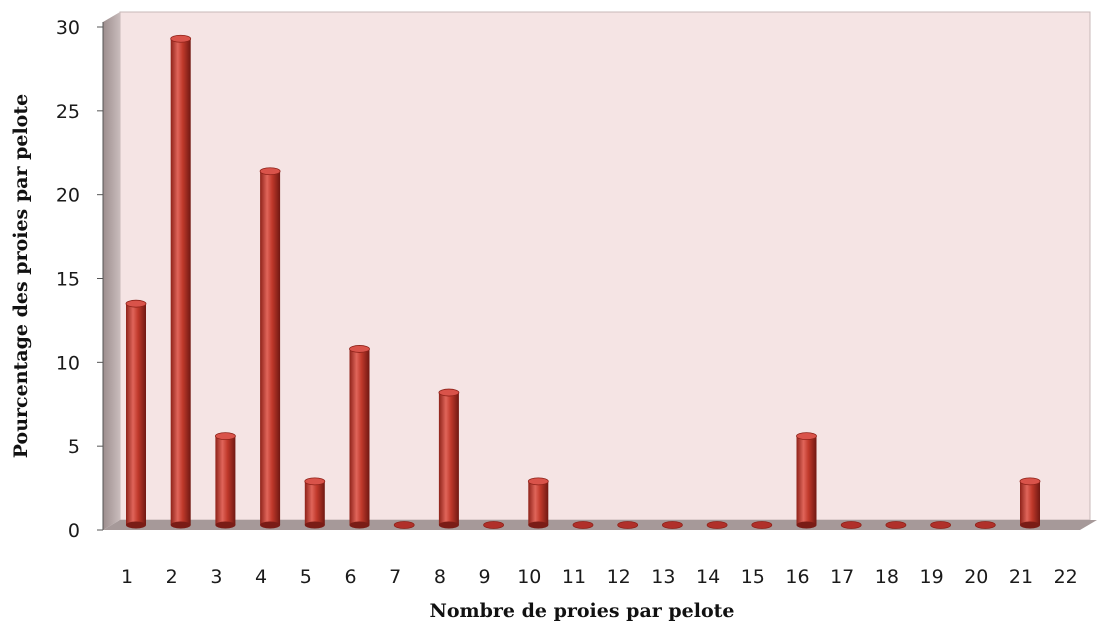 This screenshot has height=627, width=1097. I want to click on y-tick-label: 15, so click(68, 280).